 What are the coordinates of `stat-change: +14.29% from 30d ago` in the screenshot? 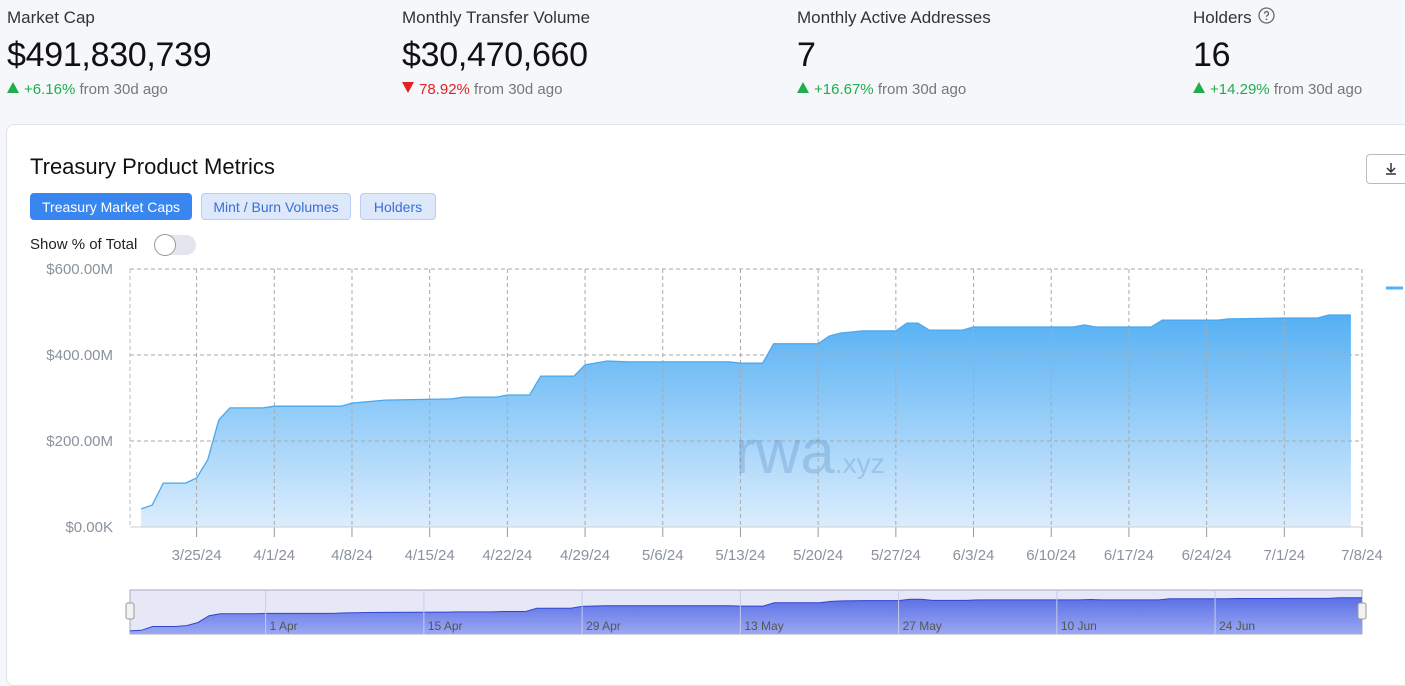 It's located at (1299, 89).